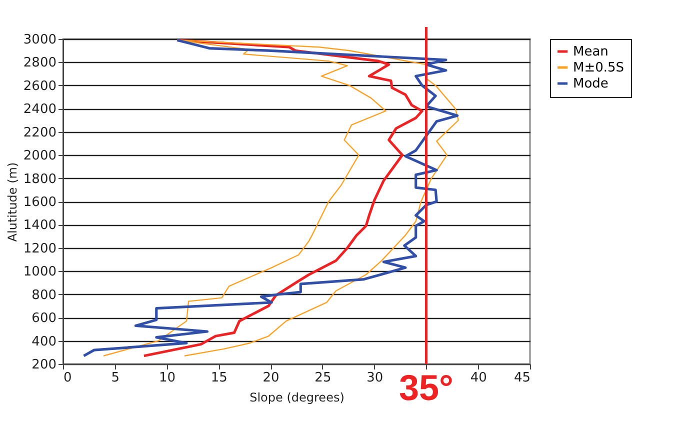 This screenshot has width=698, height=423. I want to click on x-tick-label: 45, so click(522, 378).